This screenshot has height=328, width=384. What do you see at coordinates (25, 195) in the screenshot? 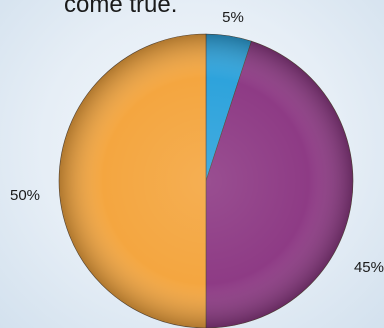
I see `slice-label: 50%` at bounding box center [25, 195].